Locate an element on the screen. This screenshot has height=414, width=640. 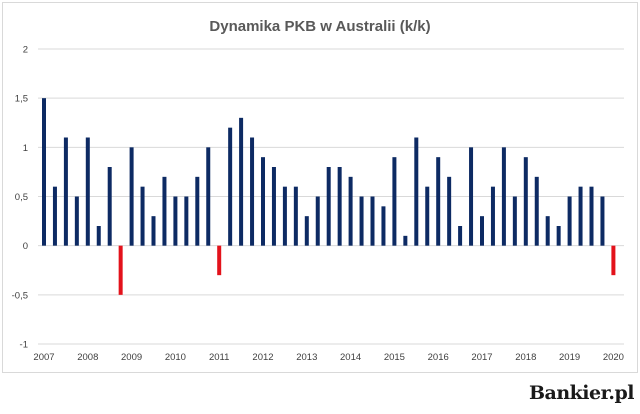
x-tick-label: 2017 is located at coordinates (481, 357).